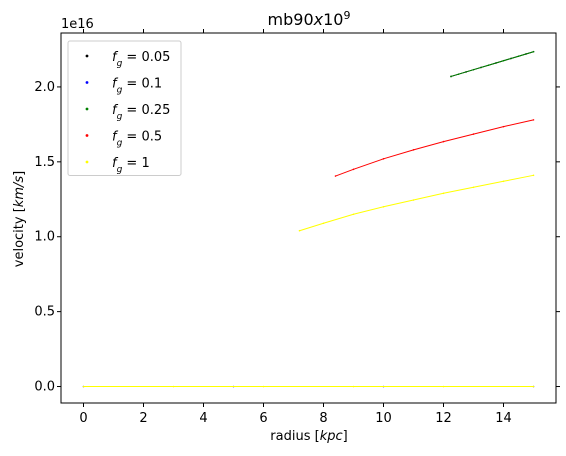 This screenshot has width=566, height=456. Describe the element at coordinates (44, 387) in the screenshot. I see `y-tick-label-0-0: 0.0` at that location.